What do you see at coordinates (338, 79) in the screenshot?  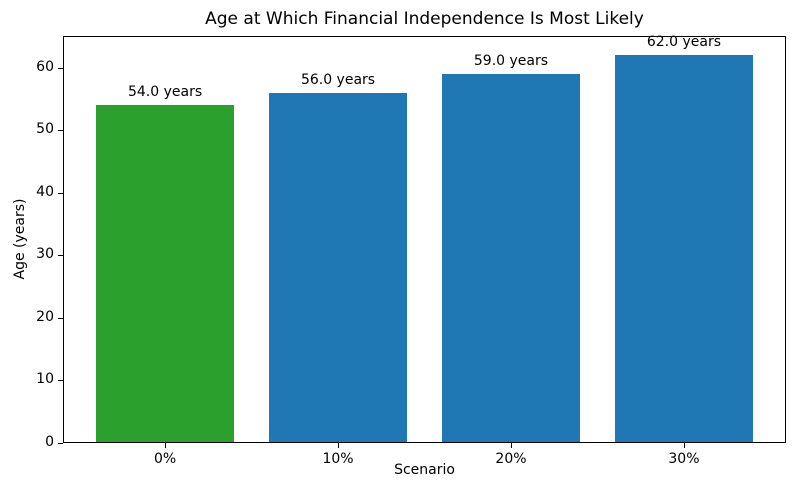 I see `bar-value-label: 56.0 years` at bounding box center [338, 79].